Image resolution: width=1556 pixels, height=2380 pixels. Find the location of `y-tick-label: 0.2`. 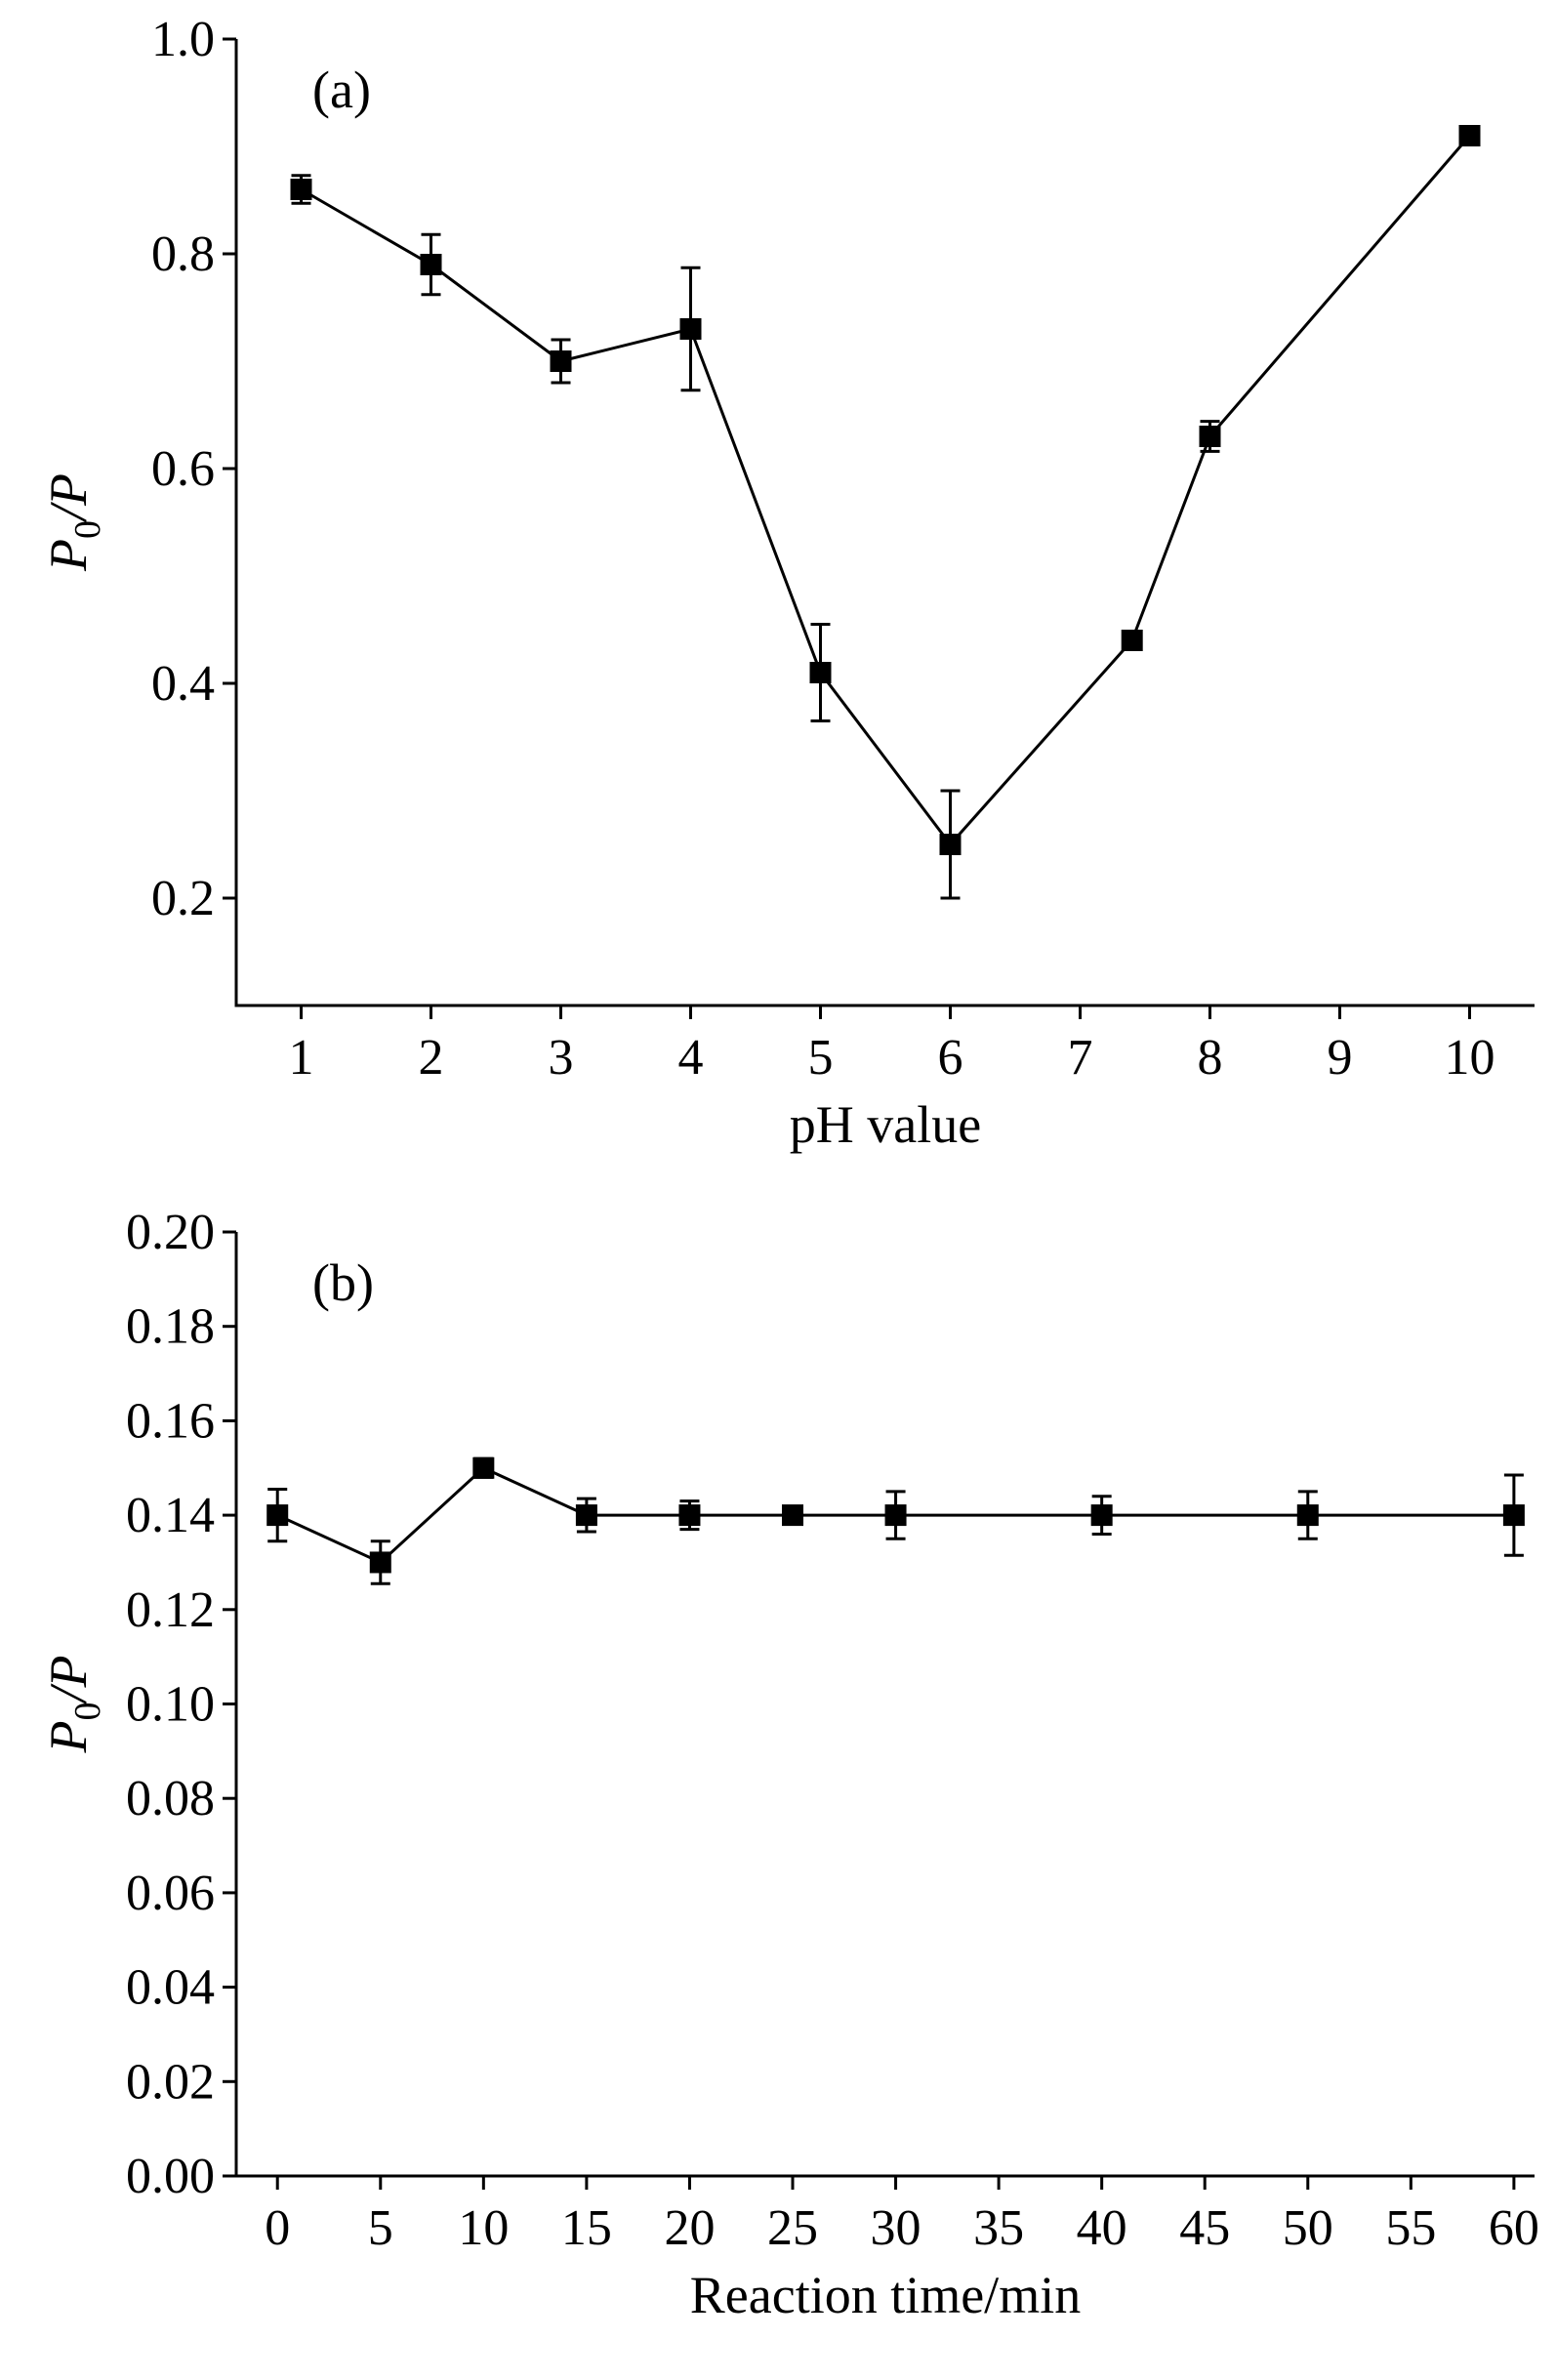

y-tick-label: 0.2 is located at coordinates (183, 898).